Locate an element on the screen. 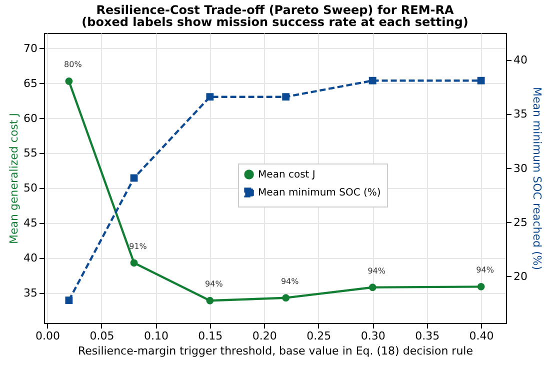 The width and height of the screenshot is (550, 375). y-tick-label: 55 is located at coordinates (31, 153).